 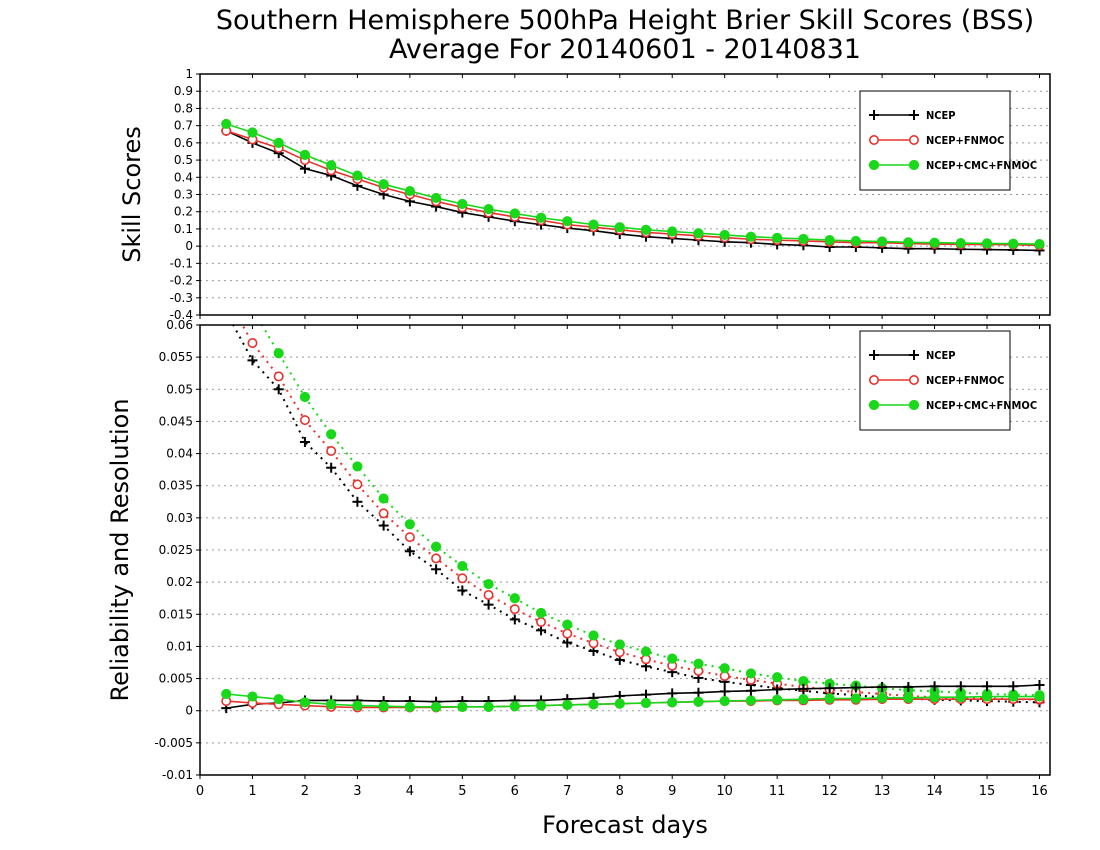 What do you see at coordinates (777, 791) in the screenshot?
I see `x-tick-label-11: 11` at bounding box center [777, 791].